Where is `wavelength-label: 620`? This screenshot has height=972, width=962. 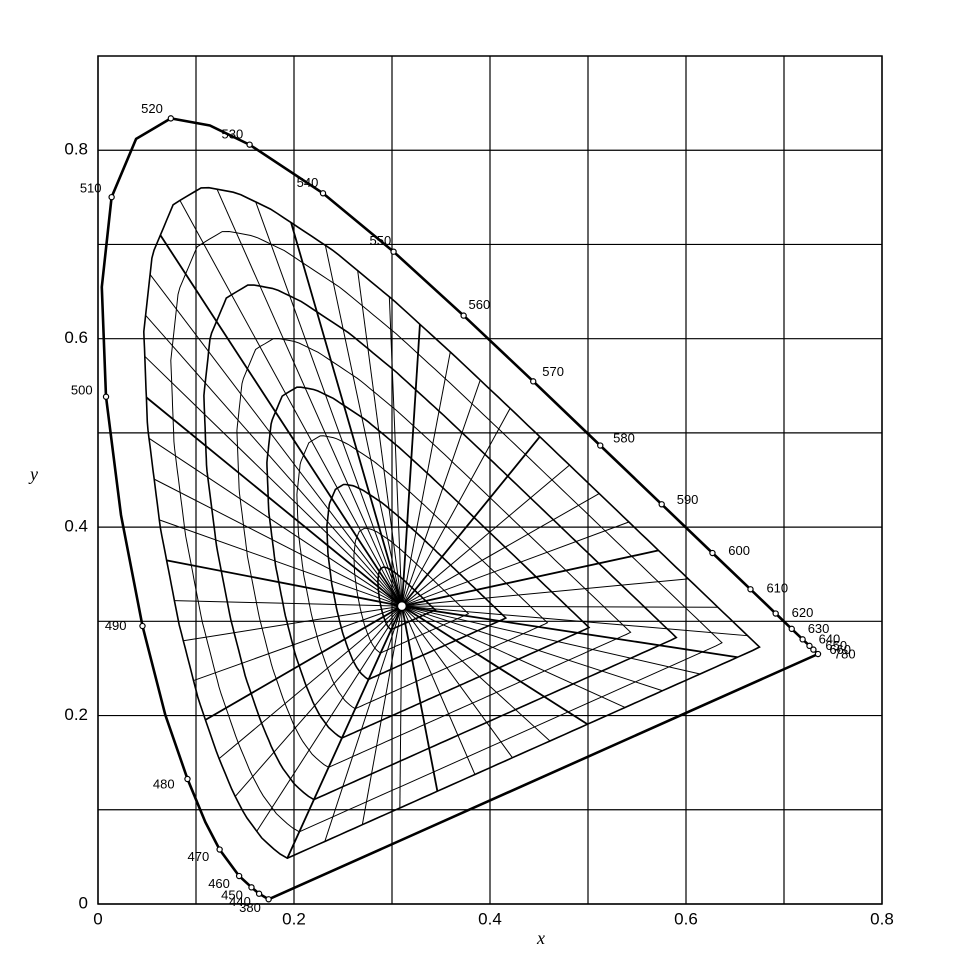 wavelength-label: 620 is located at coordinates (803, 612).